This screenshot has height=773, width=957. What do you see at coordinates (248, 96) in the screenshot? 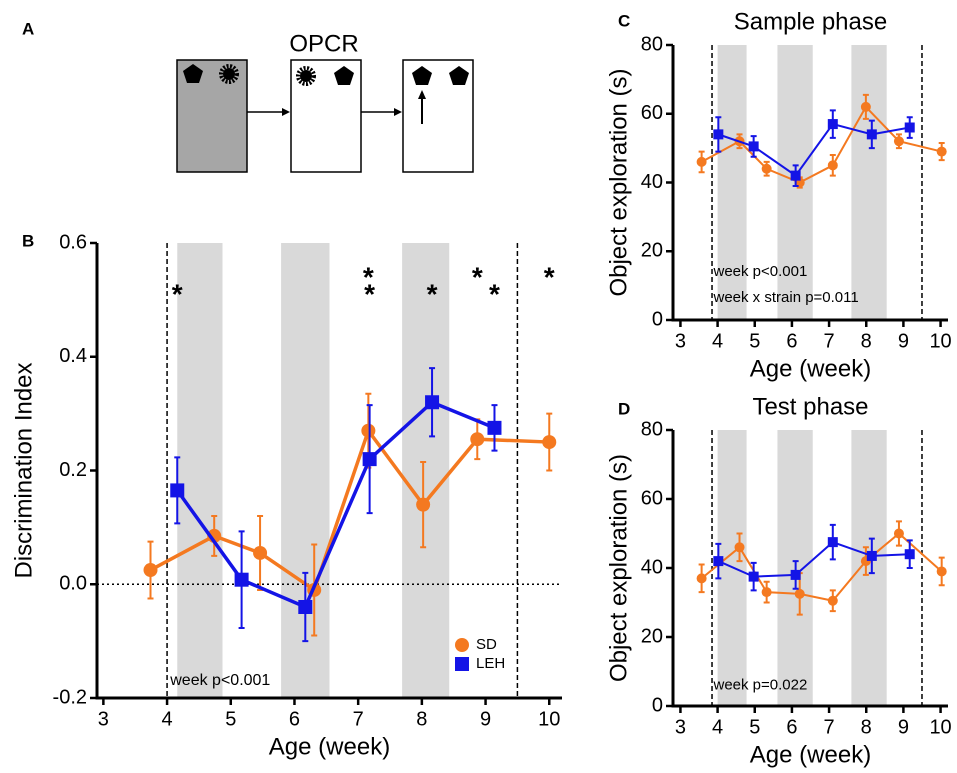
I see `panel-a: A OPCR` at bounding box center [248, 96].